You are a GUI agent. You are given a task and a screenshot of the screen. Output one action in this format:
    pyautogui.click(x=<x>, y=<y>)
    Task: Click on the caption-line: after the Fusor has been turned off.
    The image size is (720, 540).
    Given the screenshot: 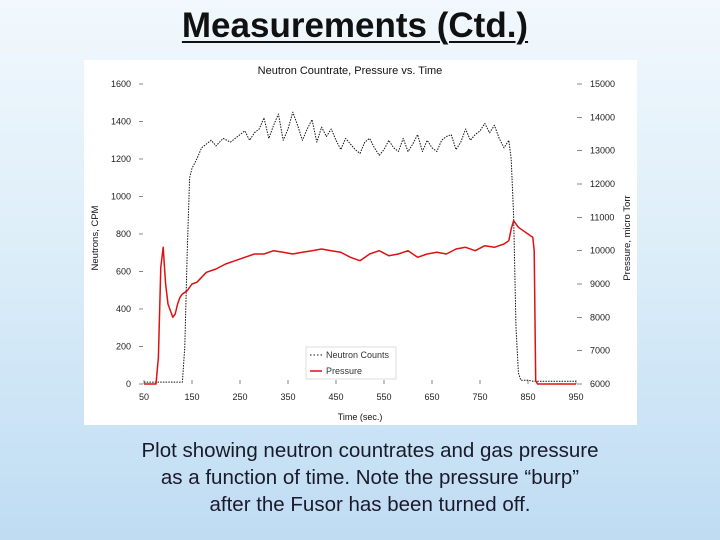 What is the action you would take?
    pyautogui.click(x=370, y=504)
    